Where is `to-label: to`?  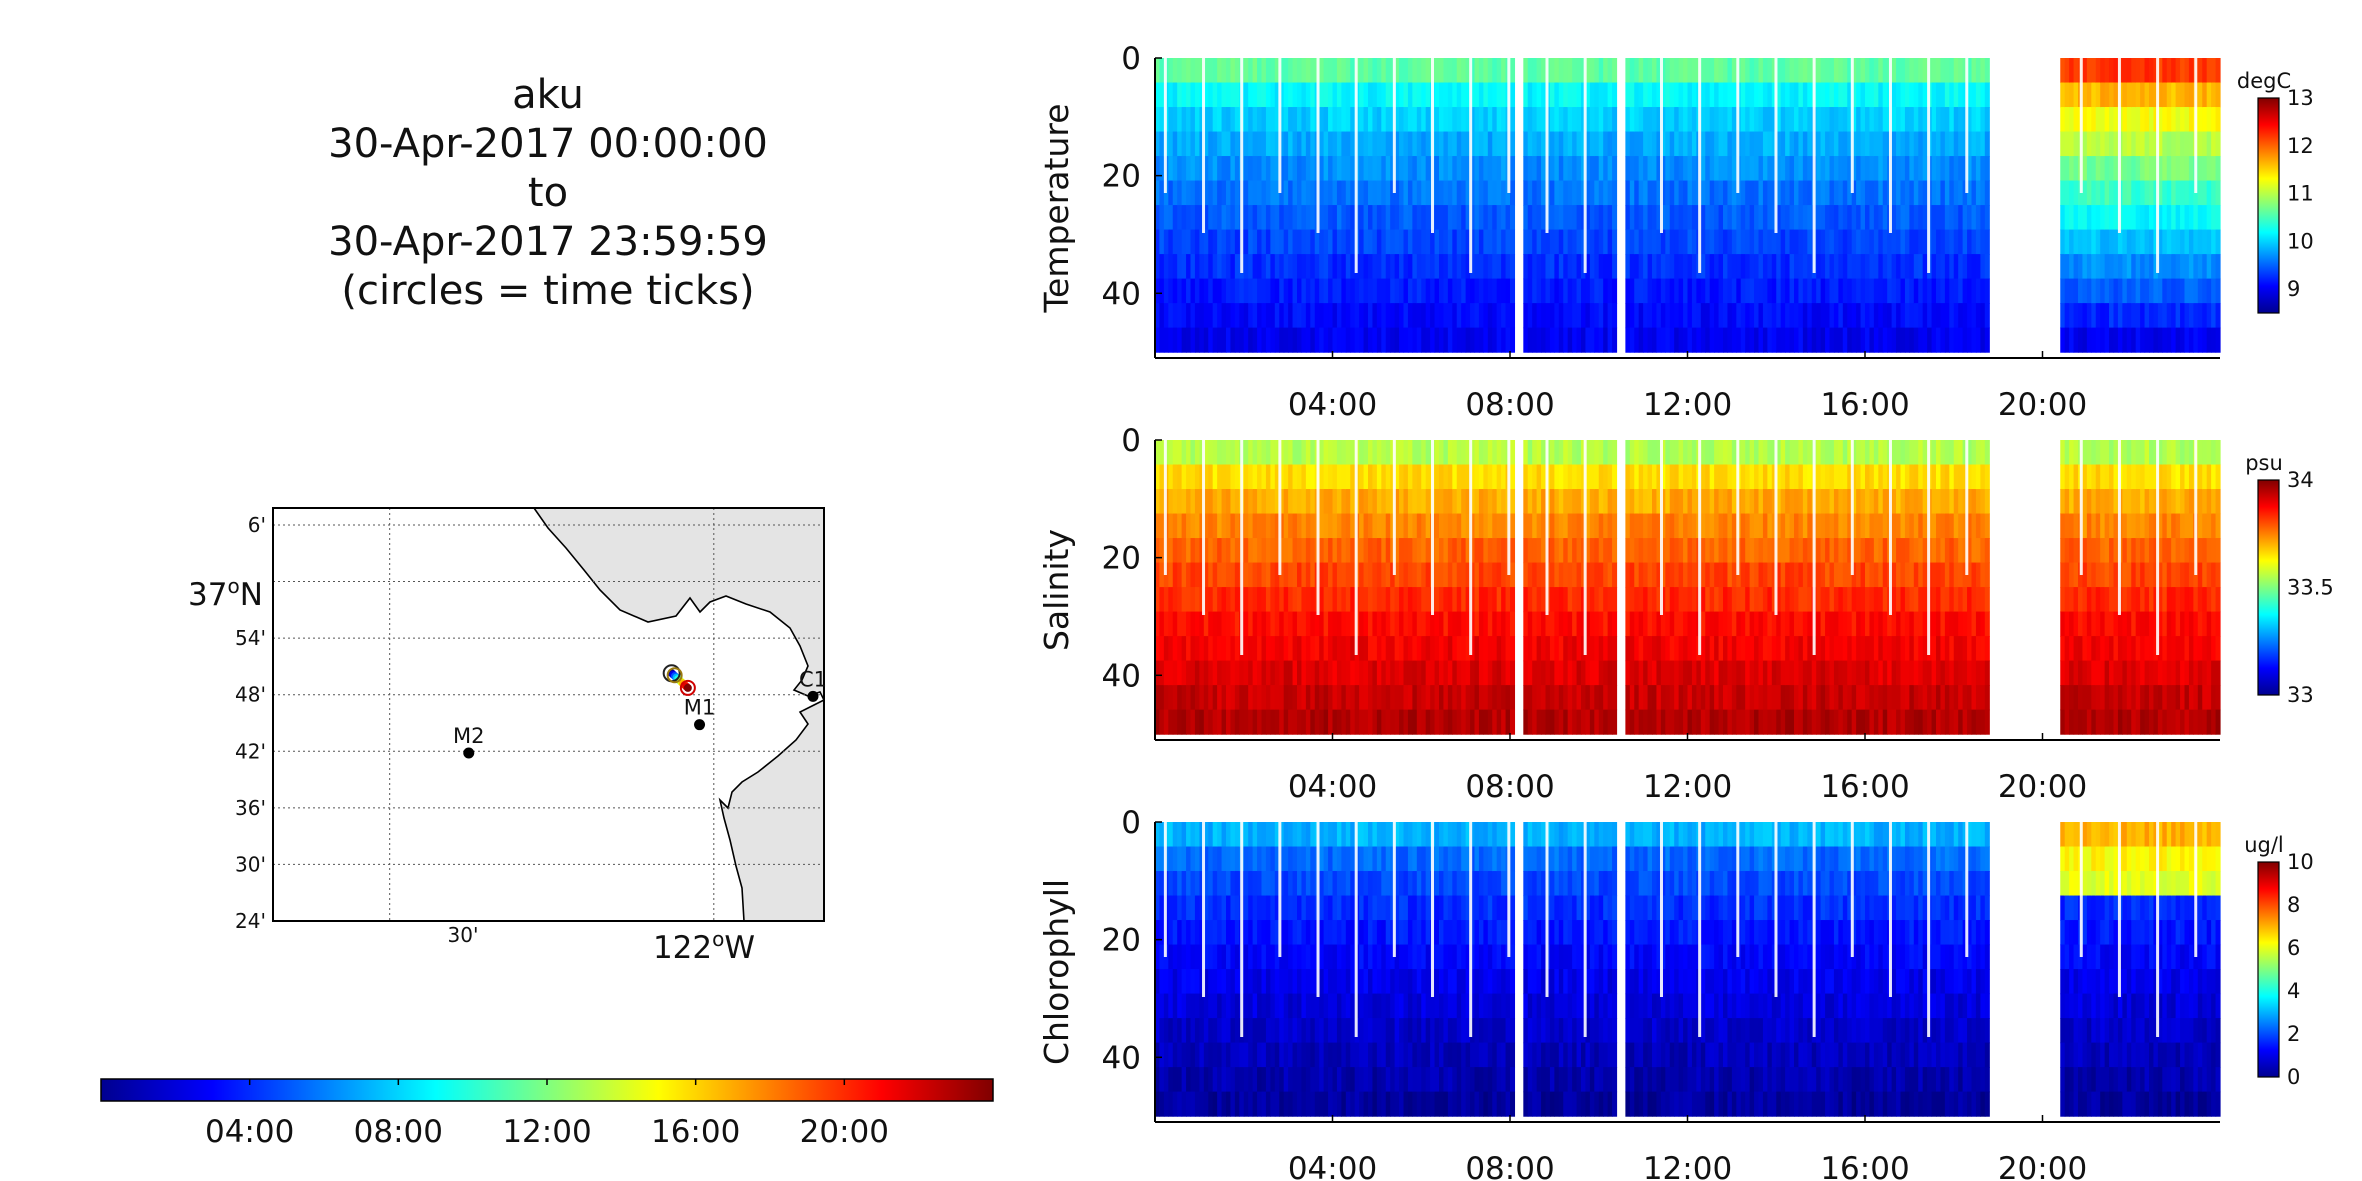 to-label: to is located at coordinates (548, 193).